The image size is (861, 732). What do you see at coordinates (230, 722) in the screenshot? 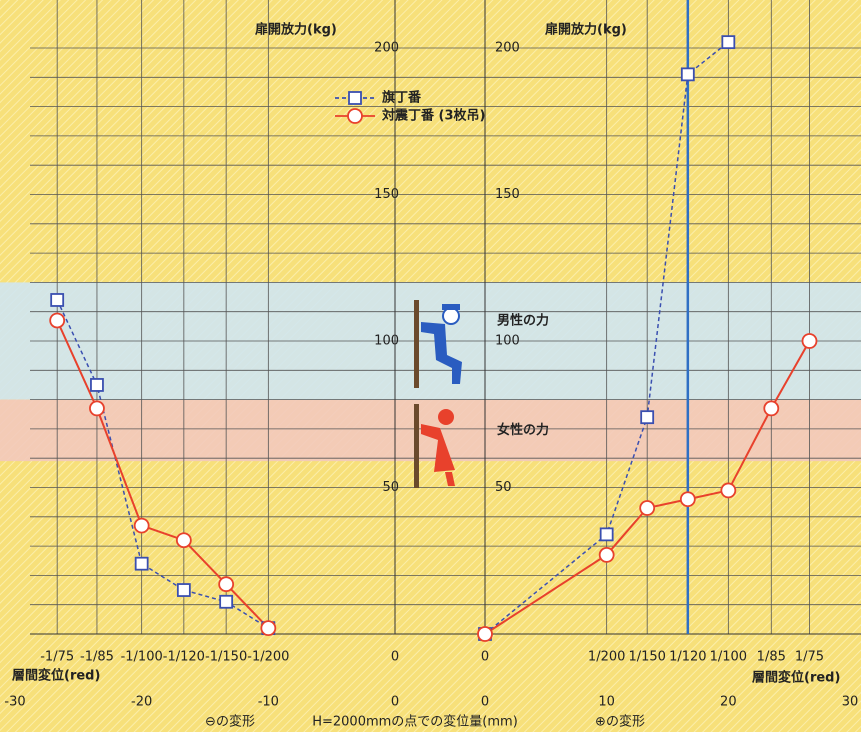
I see `neg-label: ⊖の変形` at bounding box center [230, 722].